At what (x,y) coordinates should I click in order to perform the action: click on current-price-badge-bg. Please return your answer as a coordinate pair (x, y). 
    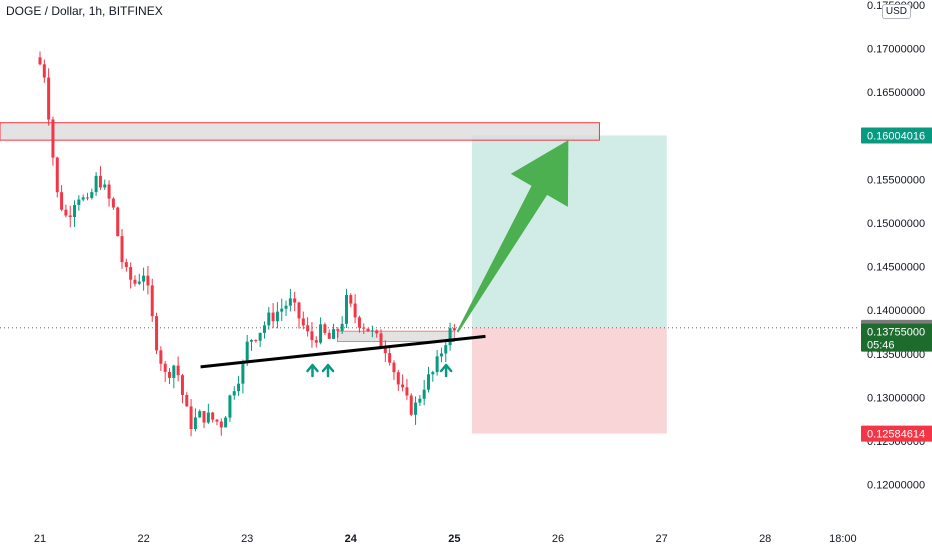
    Looking at the image, I should click on (896, 337).